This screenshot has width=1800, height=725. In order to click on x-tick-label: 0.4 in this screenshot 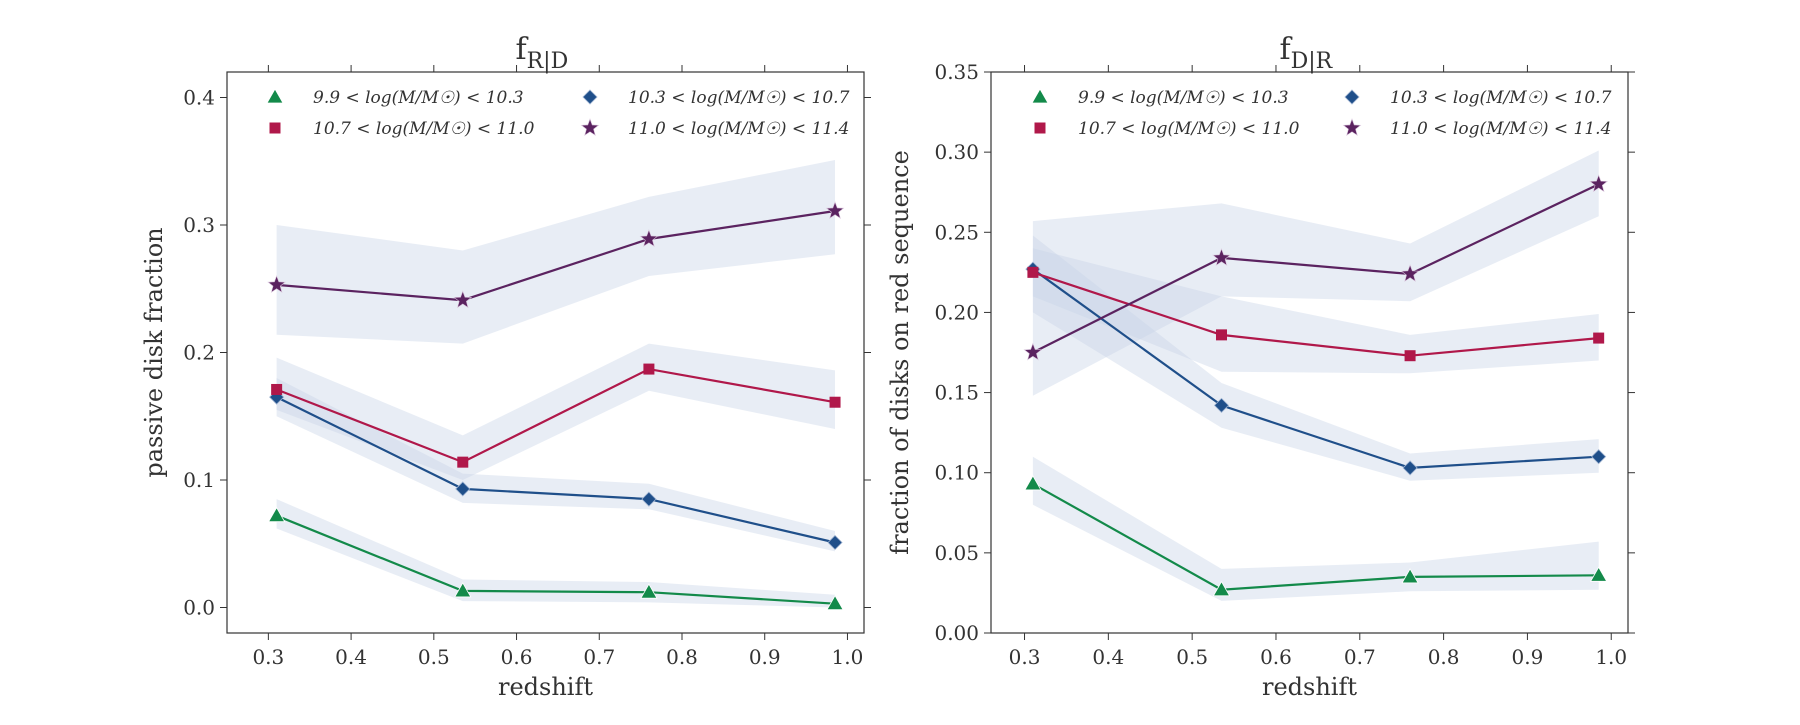, I will do `click(1108, 657)`.